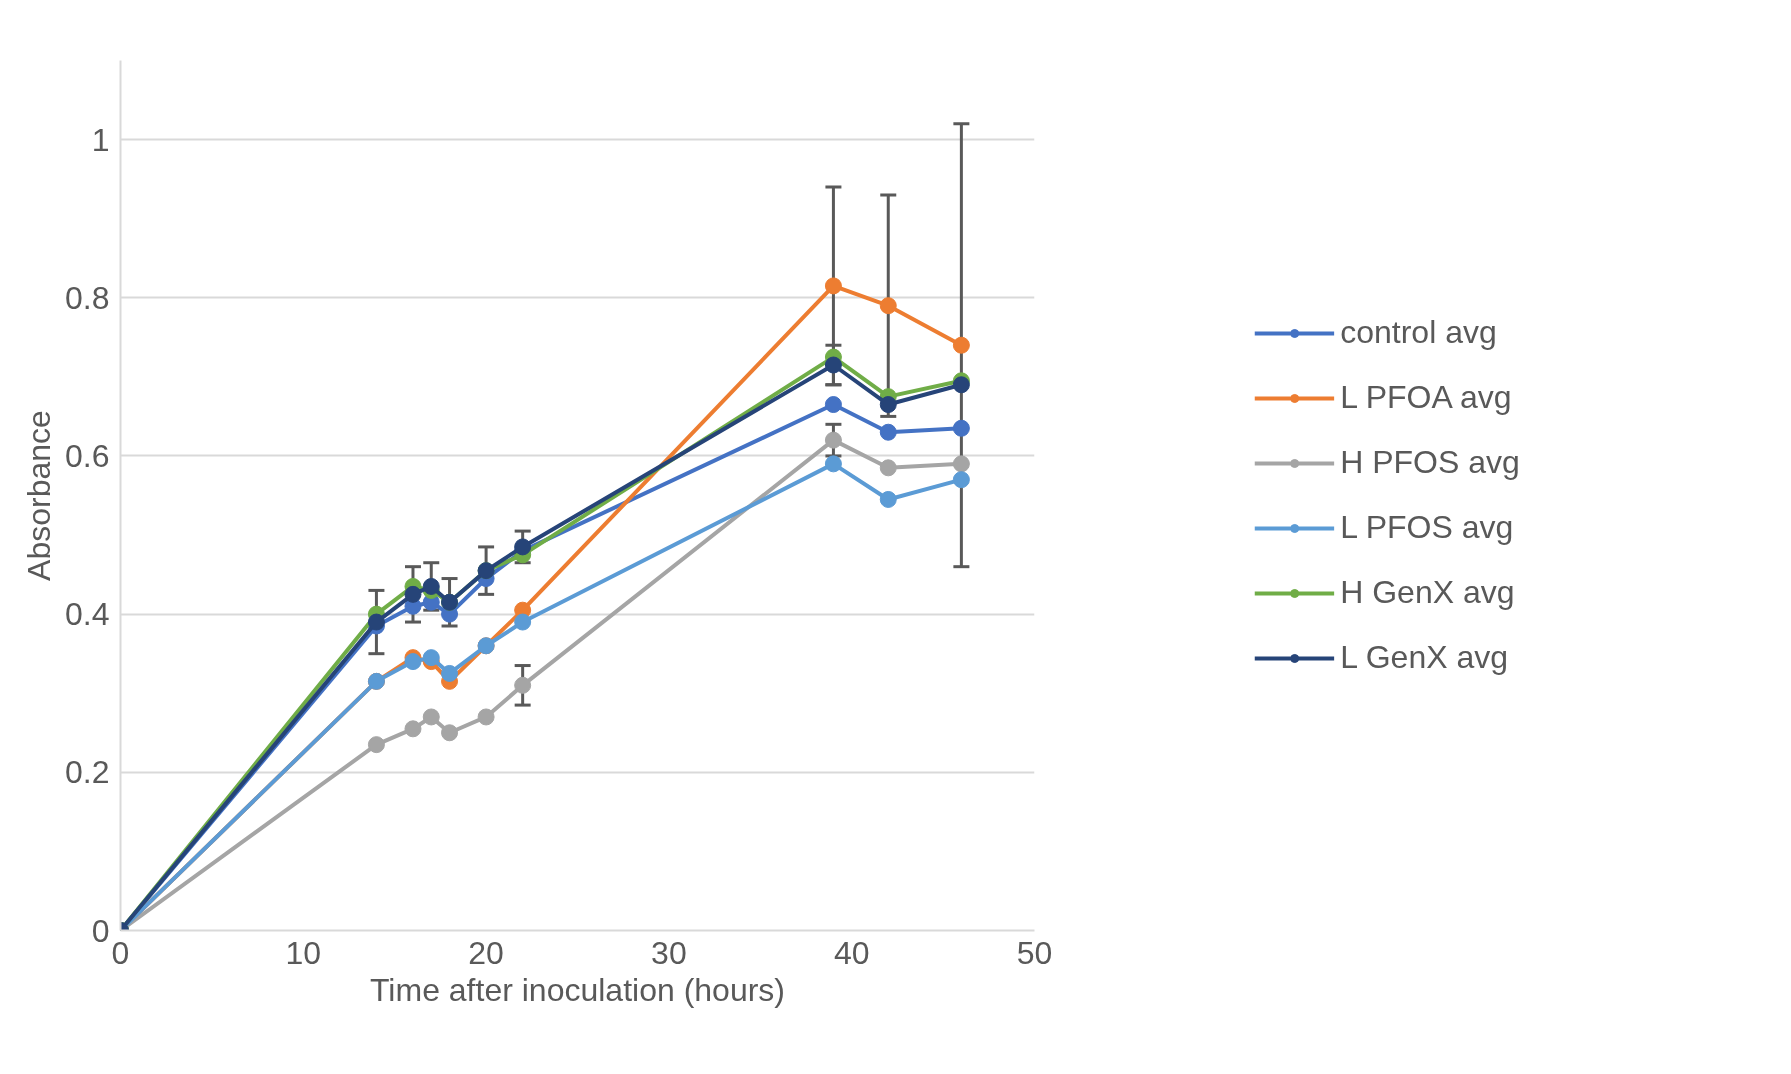 The width and height of the screenshot is (1791, 1074). What do you see at coordinates (39, 495) in the screenshot?
I see `y-axis-title: Absorbance` at bounding box center [39, 495].